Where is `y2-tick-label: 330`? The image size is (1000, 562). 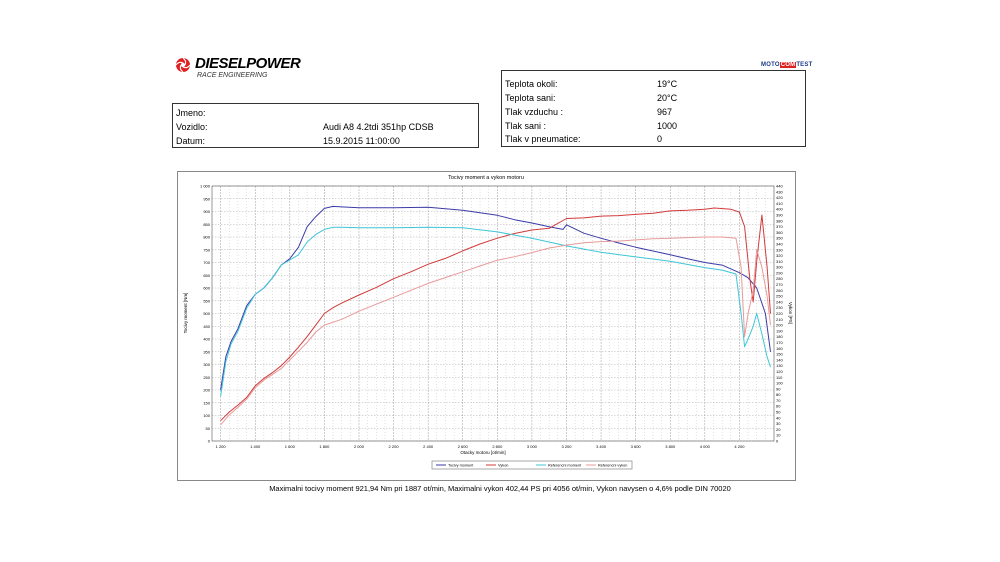 y2-tick-label: 330 is located at coordinates (779, 249).